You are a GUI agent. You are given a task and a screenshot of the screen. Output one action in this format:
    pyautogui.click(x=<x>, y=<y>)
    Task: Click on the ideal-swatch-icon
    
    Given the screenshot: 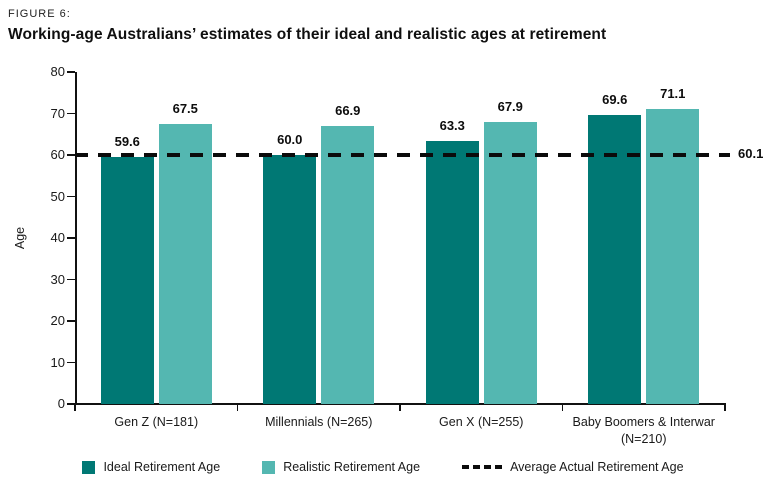 What is the action you would take?
    pyautogui.click(x=89, y=467)
    